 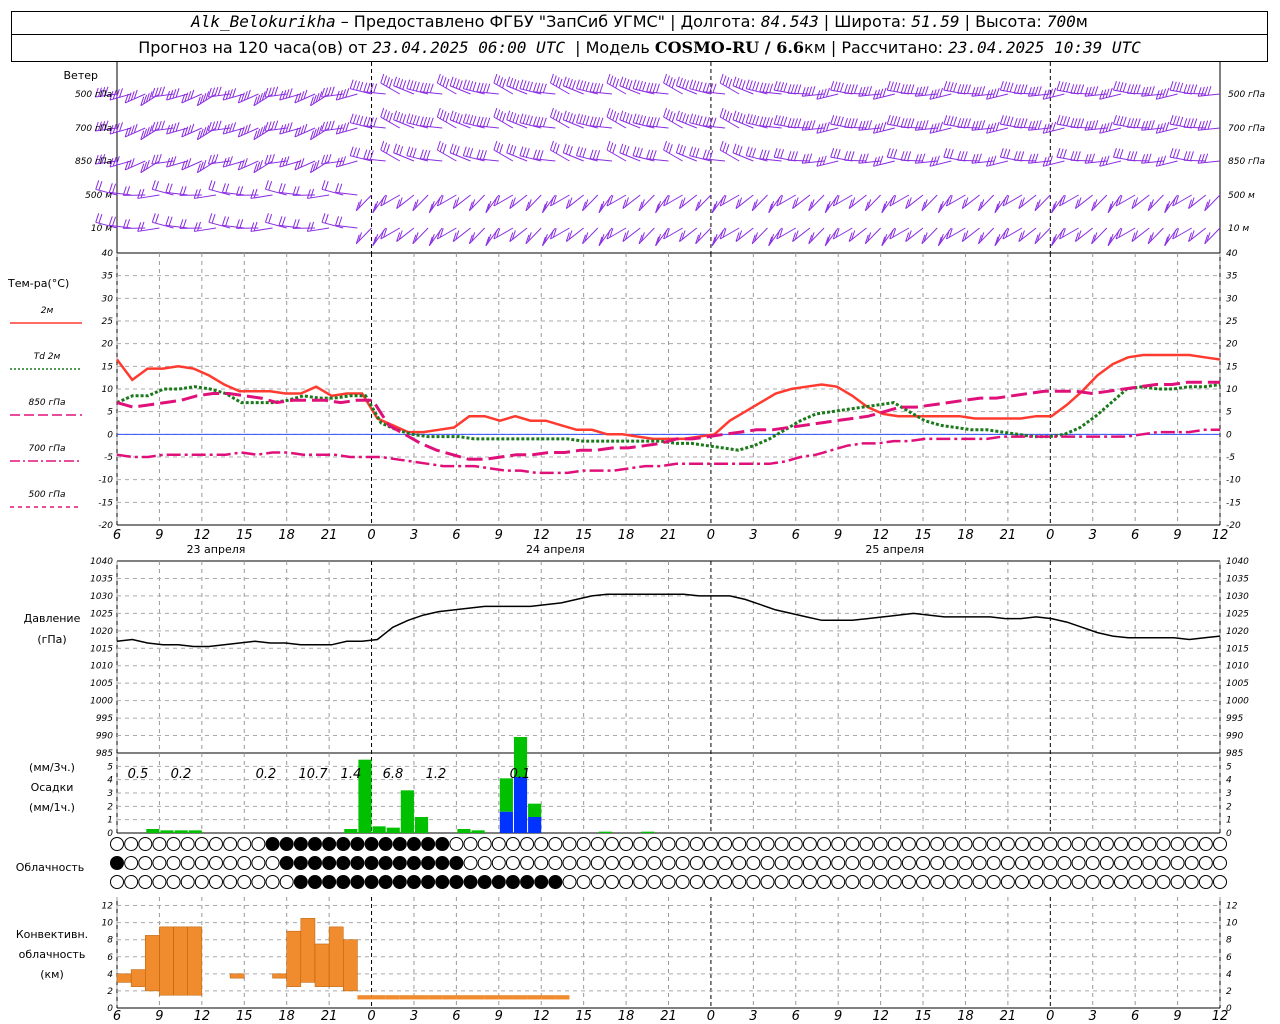 What do you see at coordinates (286, 535) in the screenshot?
I see `x-tick-label: 18` at bounding box center [286, 535].